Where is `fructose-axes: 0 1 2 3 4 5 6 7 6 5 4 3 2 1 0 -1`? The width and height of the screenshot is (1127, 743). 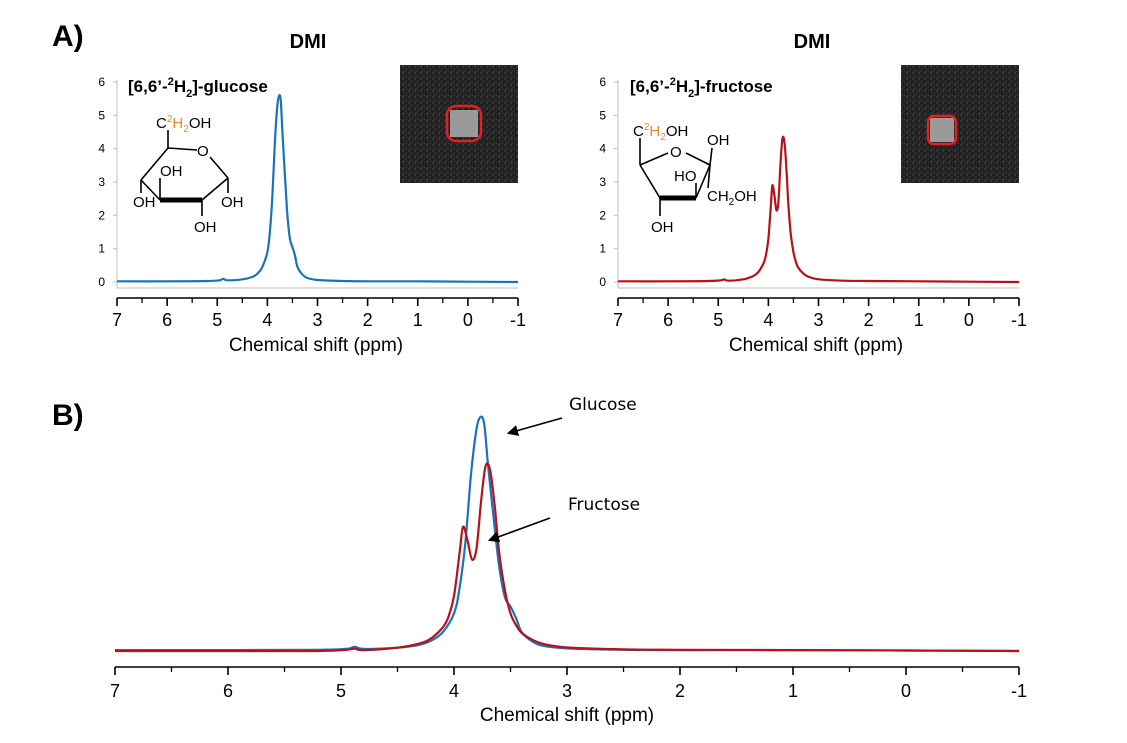
fructose-axes: 0 1 2 3 4 5 6 7 6 5 4 3 2 1 0 -1 is located at coordinates (813, 202).